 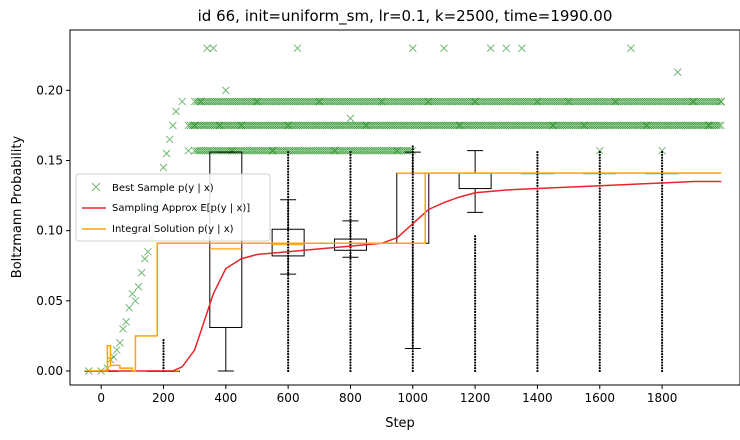 What do you see at coordinates (413, 398) in the screenshot?
I see `x-tick-label: 1000` at bounding box center [413, 398].